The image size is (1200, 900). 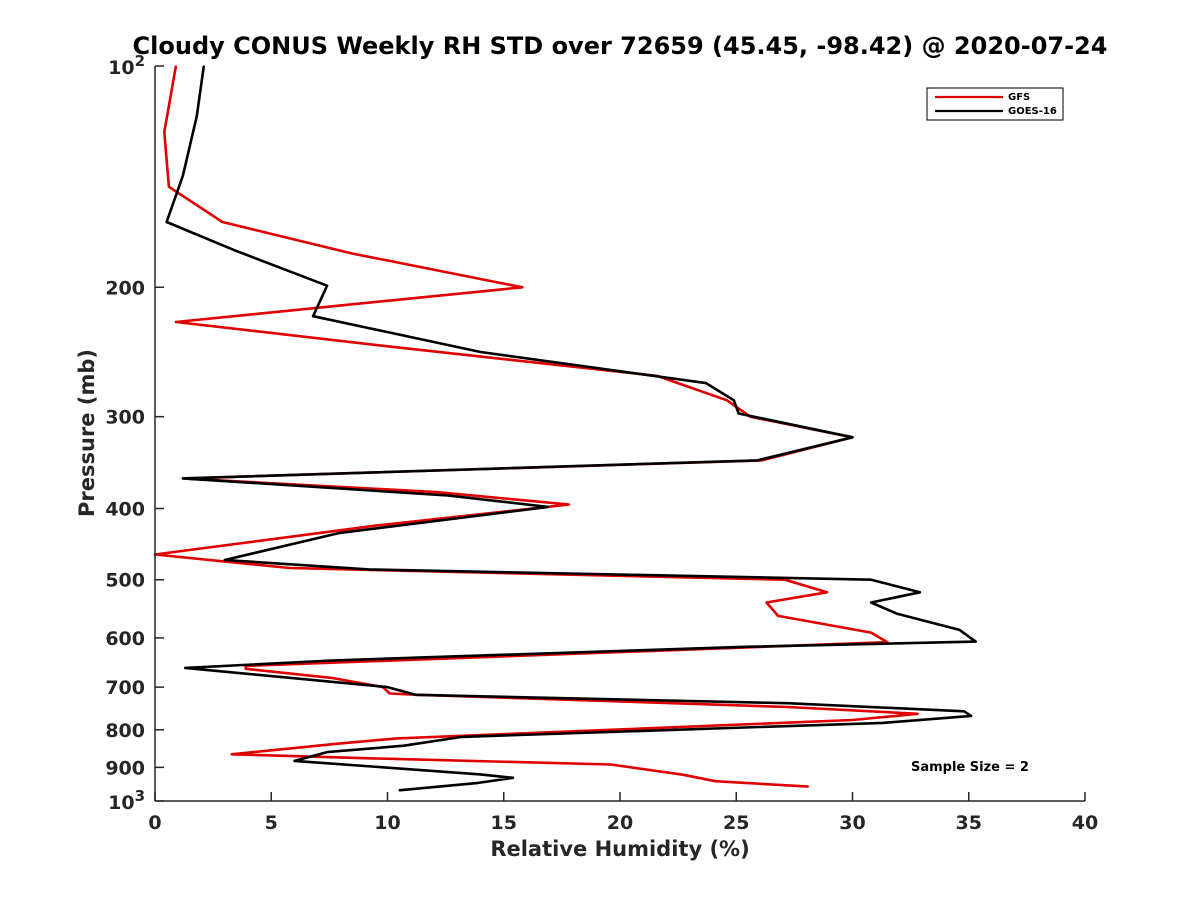 I want to click on y-tick-label: 10³, so click(x=126, y=800).